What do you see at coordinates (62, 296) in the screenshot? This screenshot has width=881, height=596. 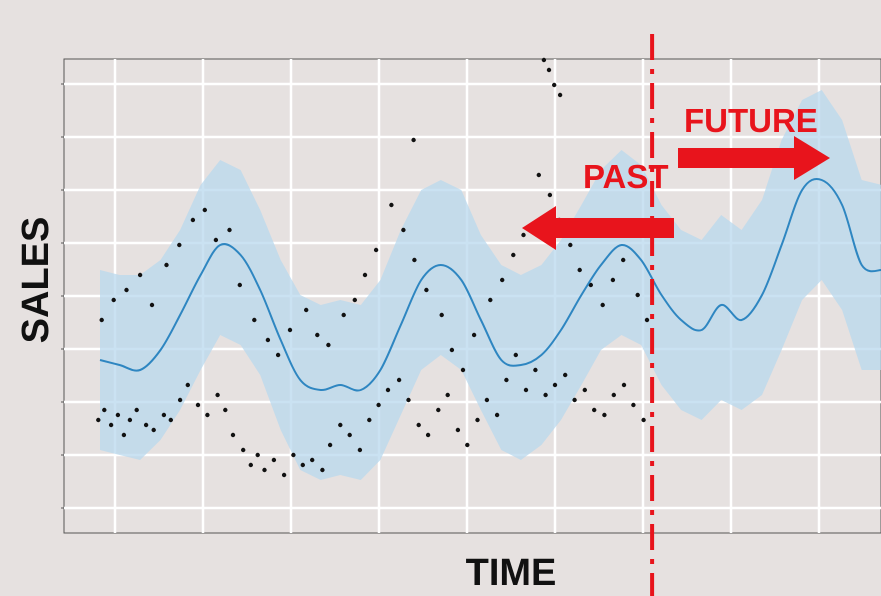 I see `axis-ticks` at bounding box center [62, 296].